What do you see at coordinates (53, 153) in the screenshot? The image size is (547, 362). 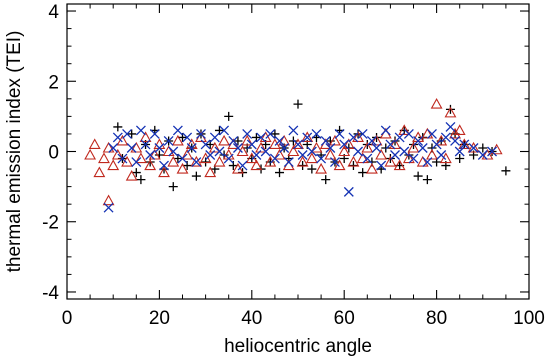 I see `y-tick-label: 0` at bounding box center [53, 153].